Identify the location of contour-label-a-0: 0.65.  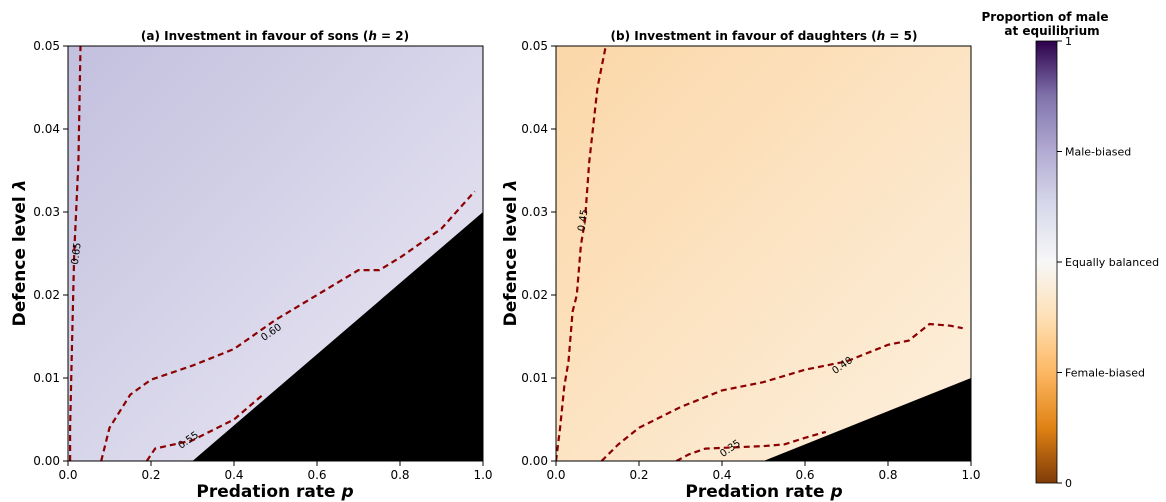
(77, 254).